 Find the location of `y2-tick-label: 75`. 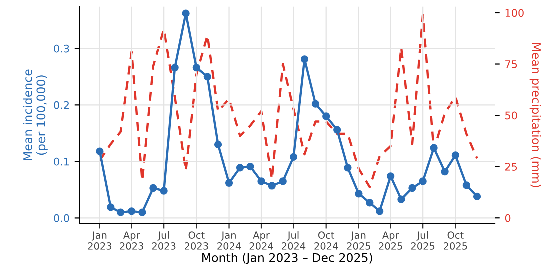

y2-tick-label: 75 is located at coordinates (512, 64).